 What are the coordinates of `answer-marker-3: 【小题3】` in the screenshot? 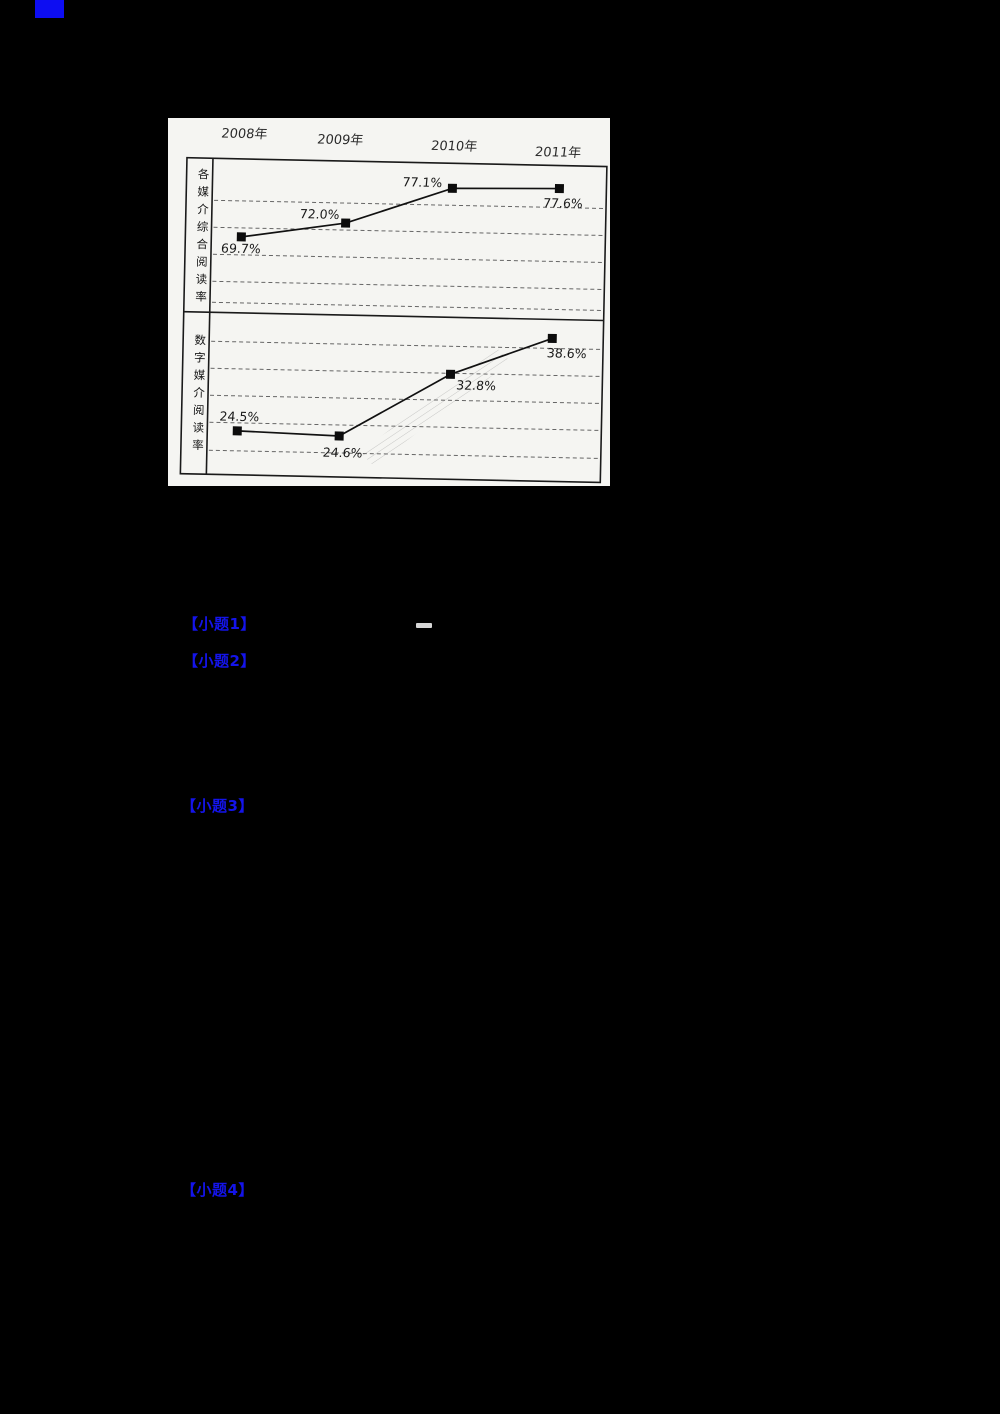 It's located at (217, 806).